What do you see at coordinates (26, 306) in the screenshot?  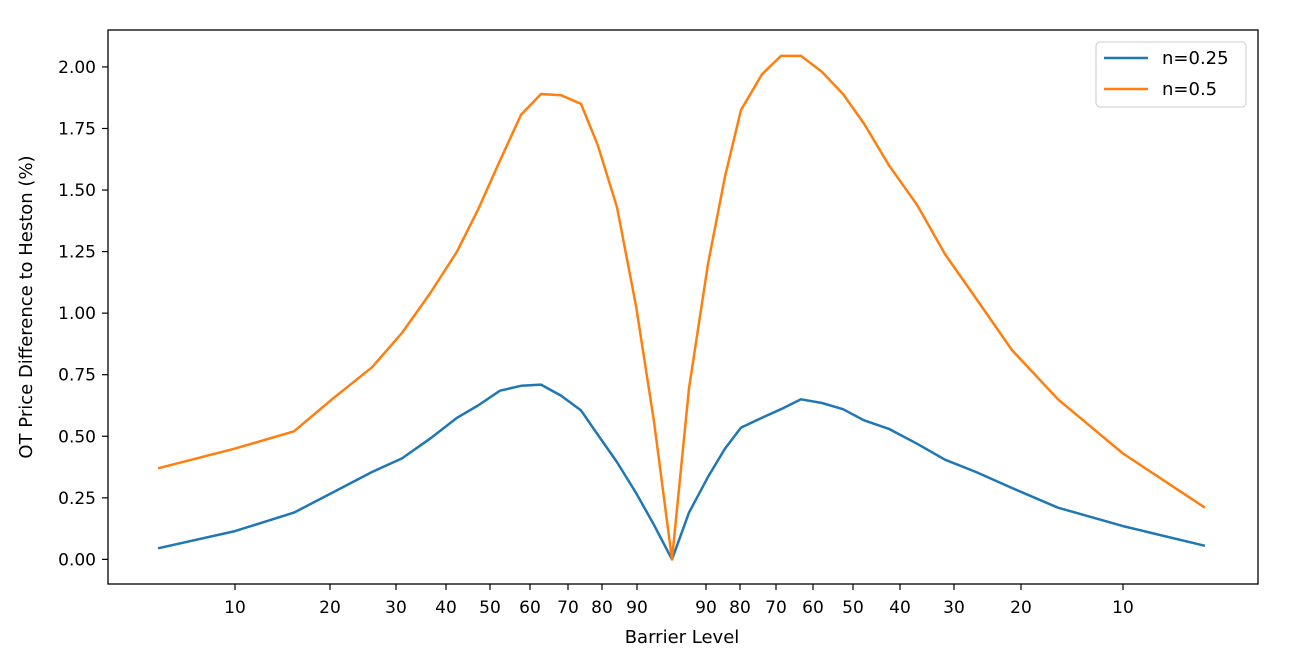 I see `y-axis-label: OT Price Difference to Heston (%)` at bounding box center [26, 306].